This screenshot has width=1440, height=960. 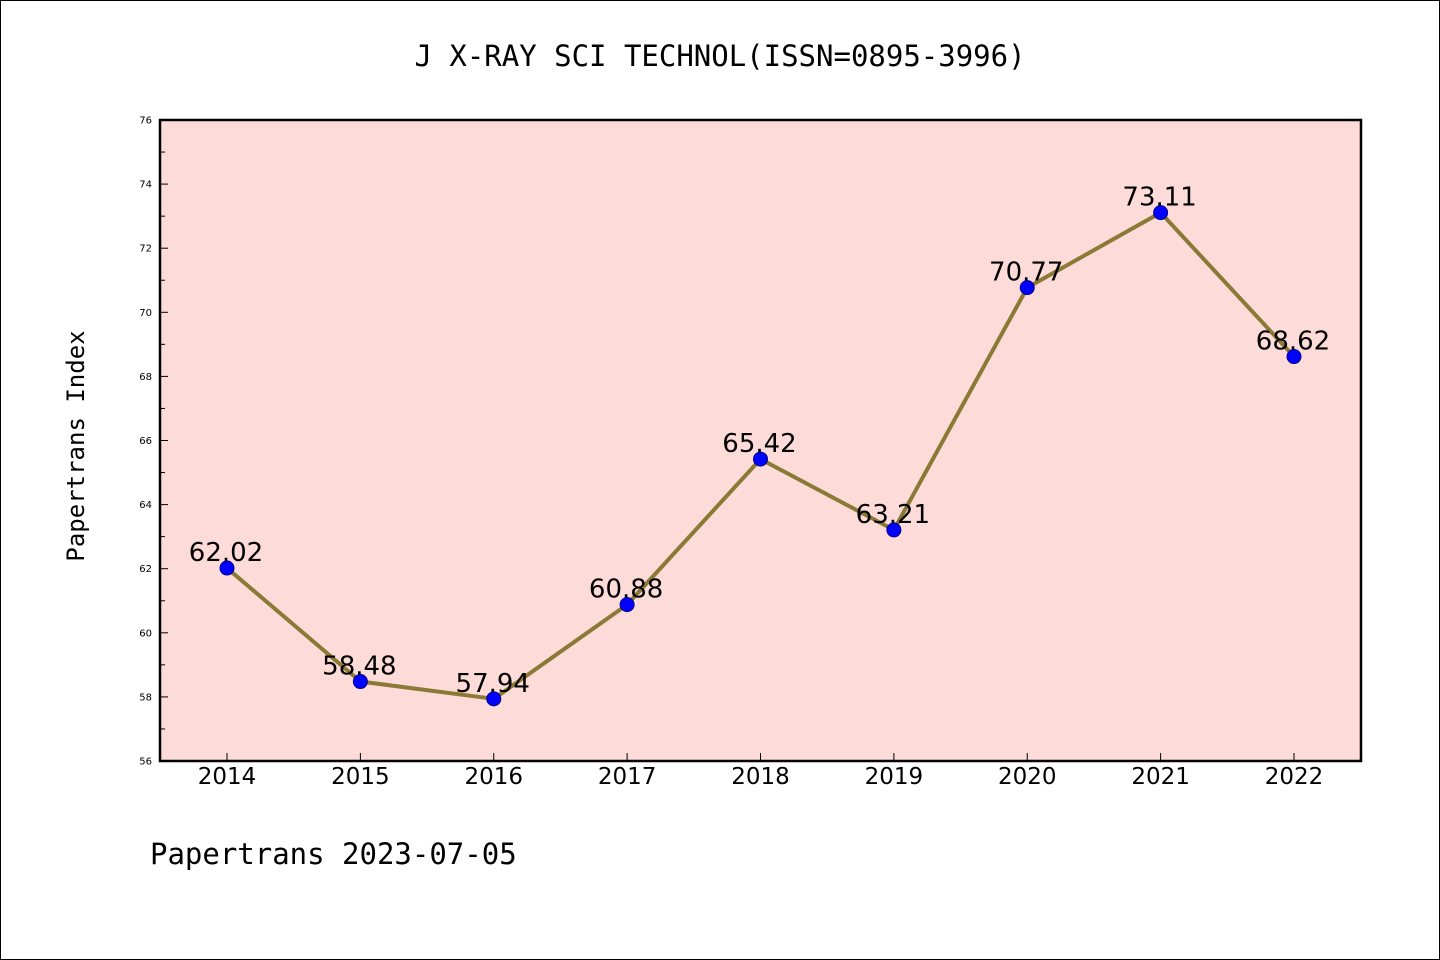 I want to click on data-label: 73.11, so click(x=1159, y=198).